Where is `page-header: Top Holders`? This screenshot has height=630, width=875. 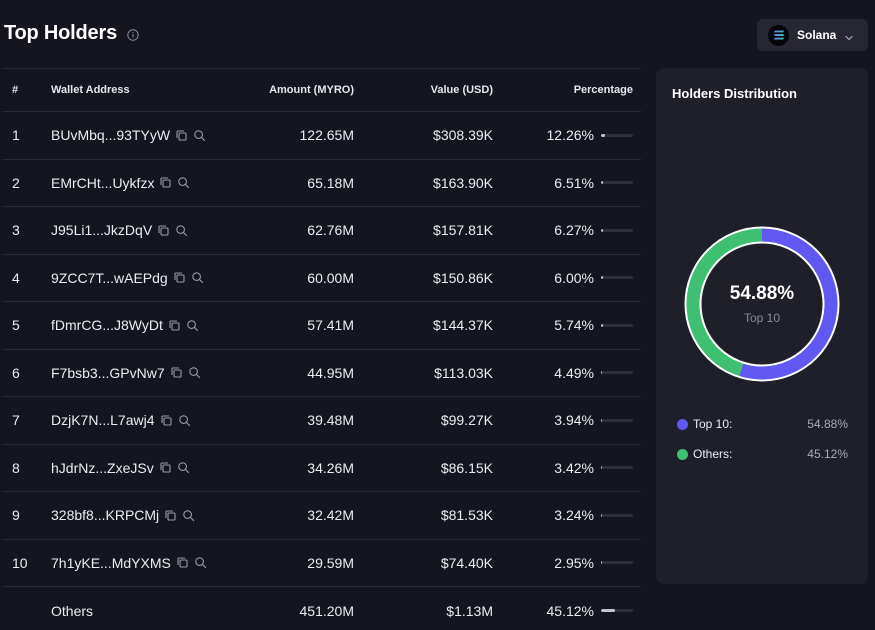 page-header: Top Holders is located at coordinates (71, 33).